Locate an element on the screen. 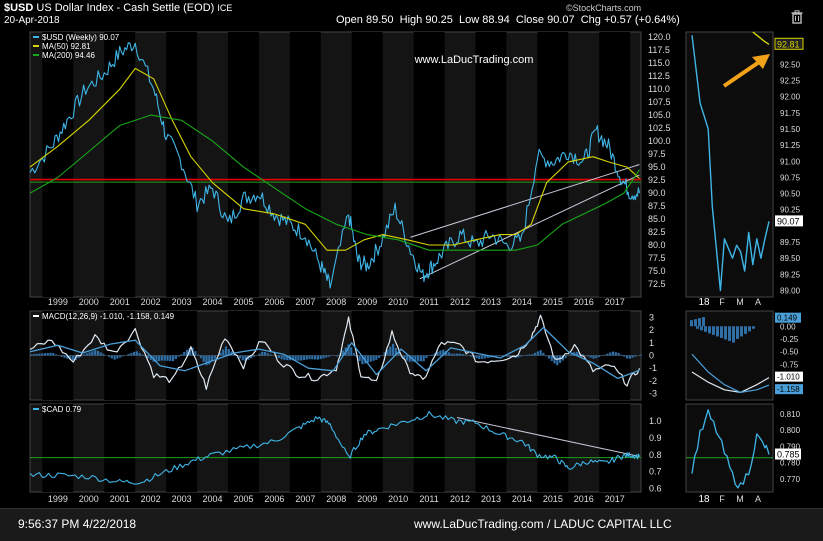 The image size is (823, 541). zoom-price-tick: 92.25 is located at coordinates (790, 80).